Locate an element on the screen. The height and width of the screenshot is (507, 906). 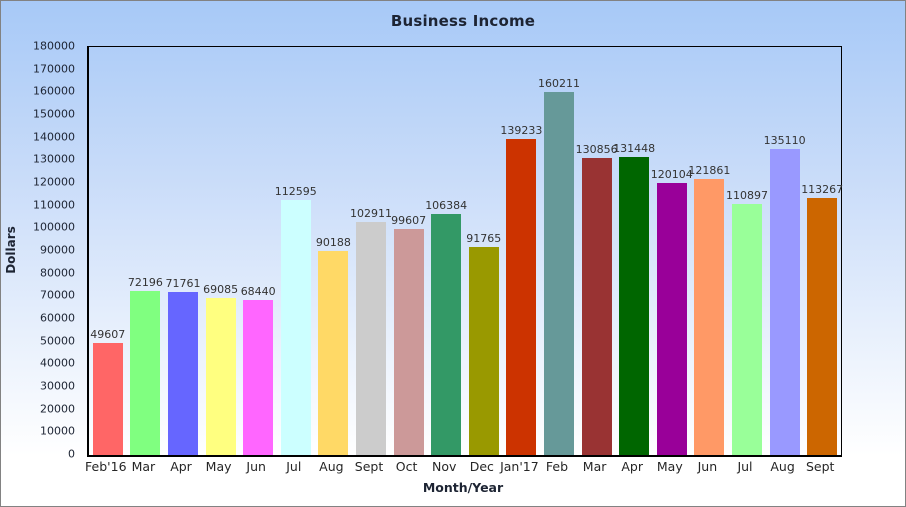
bar-slot: 106384 is located at coordinates (446, 251).